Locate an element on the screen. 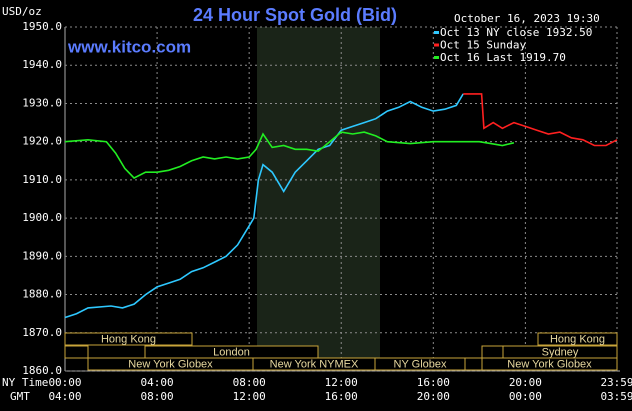  timestamp: October 16, 2023 19:30 is located at coordinates (527, 18).